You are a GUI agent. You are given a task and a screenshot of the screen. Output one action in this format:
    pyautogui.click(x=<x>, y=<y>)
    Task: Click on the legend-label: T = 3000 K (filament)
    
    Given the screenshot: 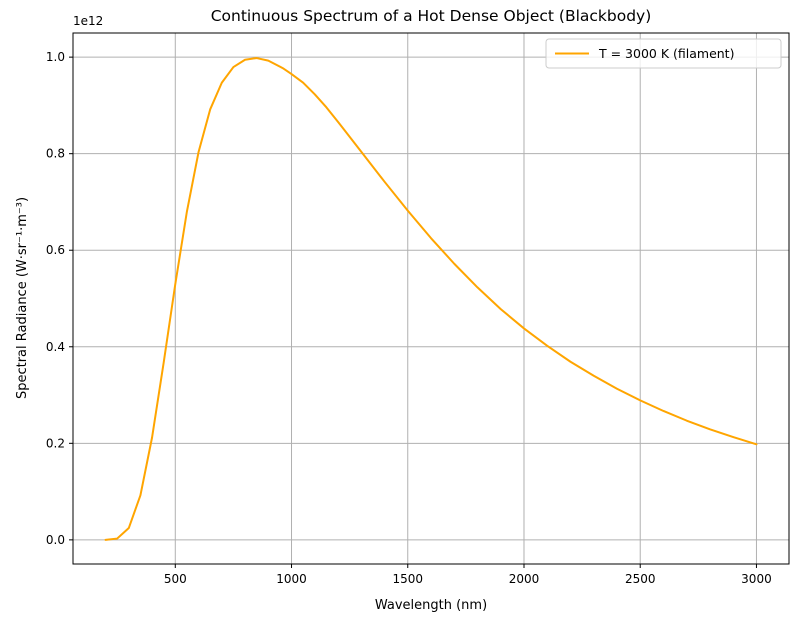 What is the action you would take?
    pyautogui.click(x=666, y=53)
    